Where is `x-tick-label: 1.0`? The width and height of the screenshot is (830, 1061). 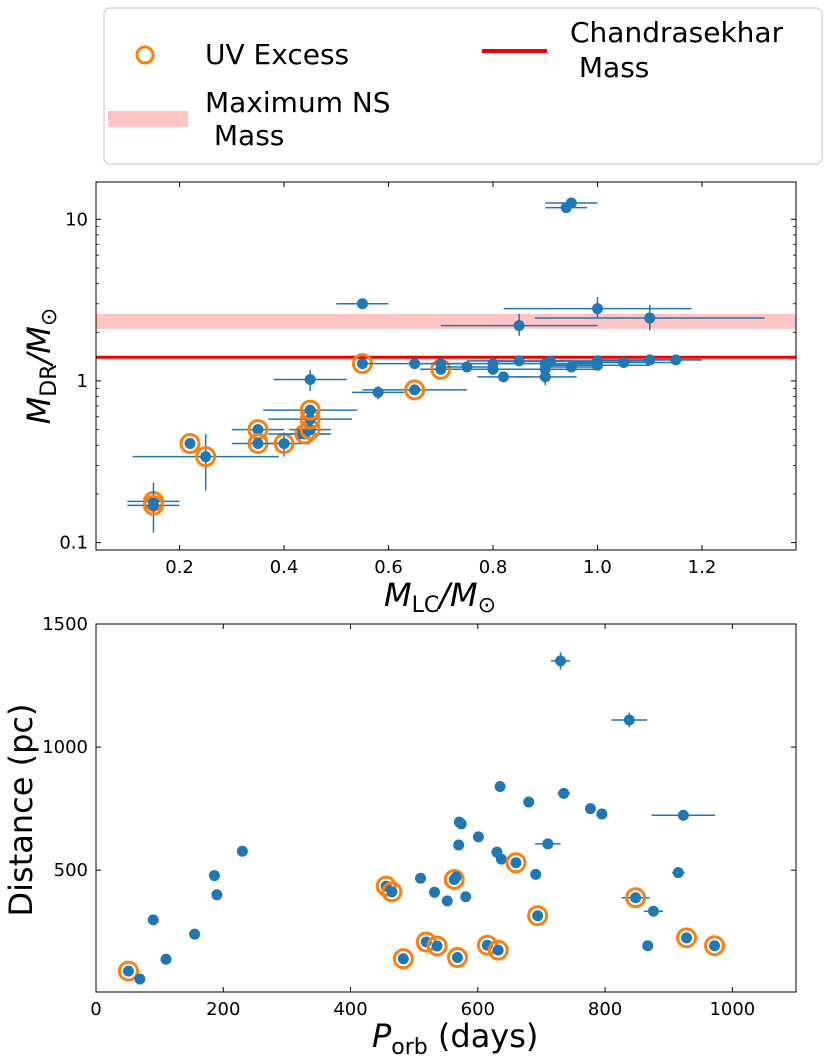 x-tick-label: 1.0 is located at coordinates (597, 567).